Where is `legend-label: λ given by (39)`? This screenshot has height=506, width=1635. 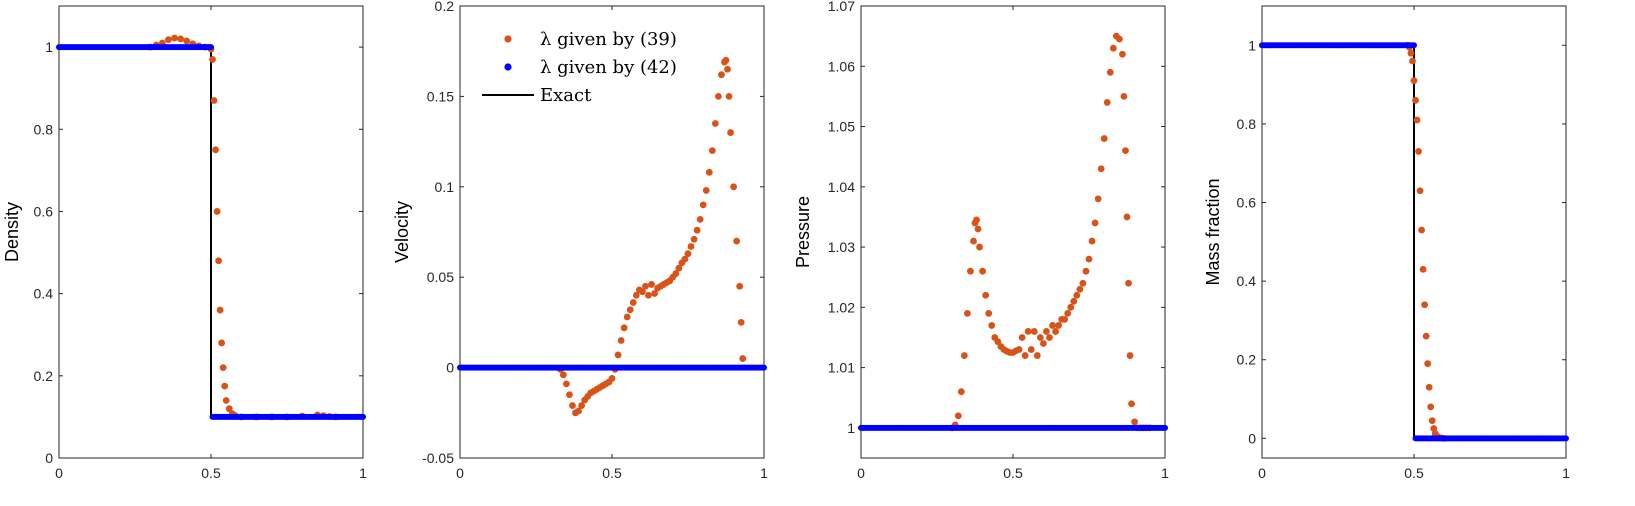
legend-label: λ given by (39) is located at coordinates (608, 39).